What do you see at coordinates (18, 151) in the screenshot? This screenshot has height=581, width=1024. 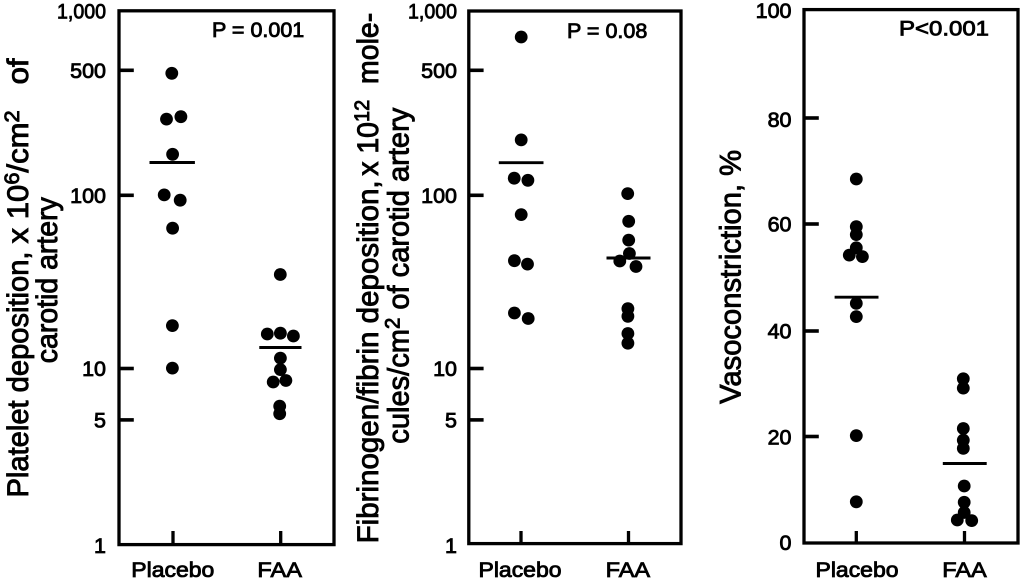 I see `svg-text: x 106/cm2 of` at bounding box center [18, 151].